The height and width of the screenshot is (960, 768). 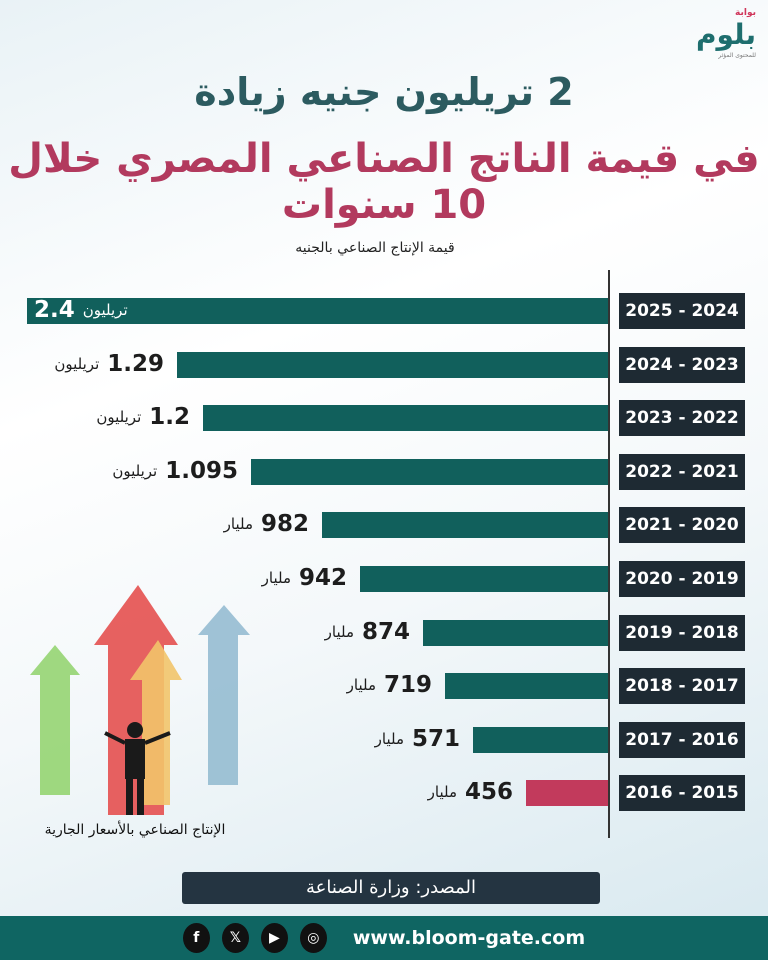 What do you see at coordinates (224, 695) in the screenshot?
I see `arrow-blue` at bounding box center [224, 695].